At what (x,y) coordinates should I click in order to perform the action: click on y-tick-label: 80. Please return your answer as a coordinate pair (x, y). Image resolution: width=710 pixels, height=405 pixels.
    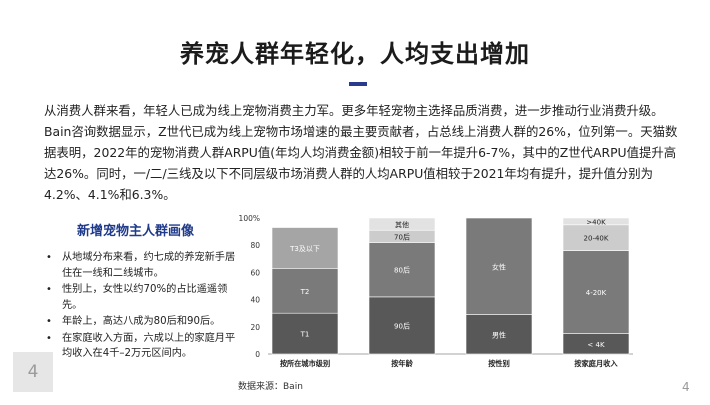
    Looking at the image, I should click on (255, 245).